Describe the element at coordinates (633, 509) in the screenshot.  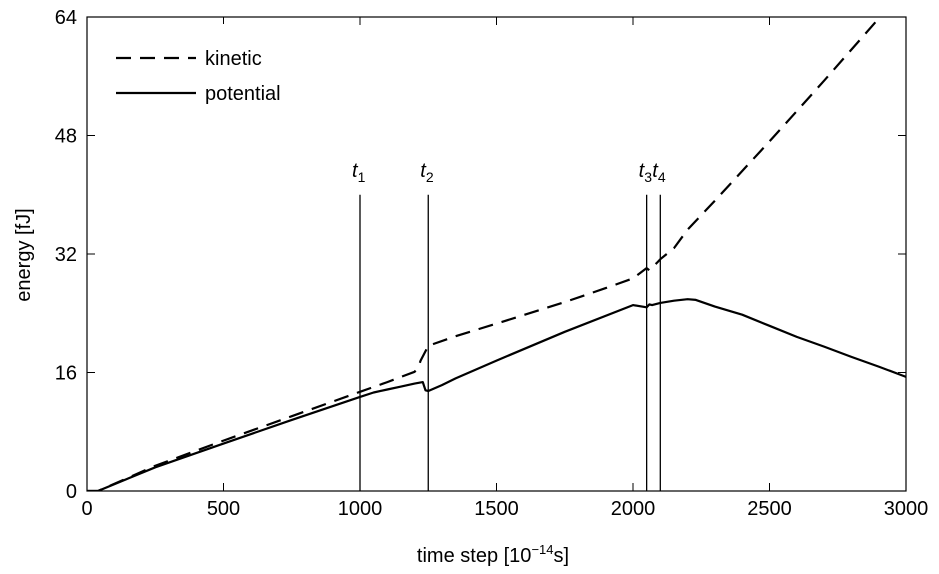
I see `x-tick-label: 2000` at that location.